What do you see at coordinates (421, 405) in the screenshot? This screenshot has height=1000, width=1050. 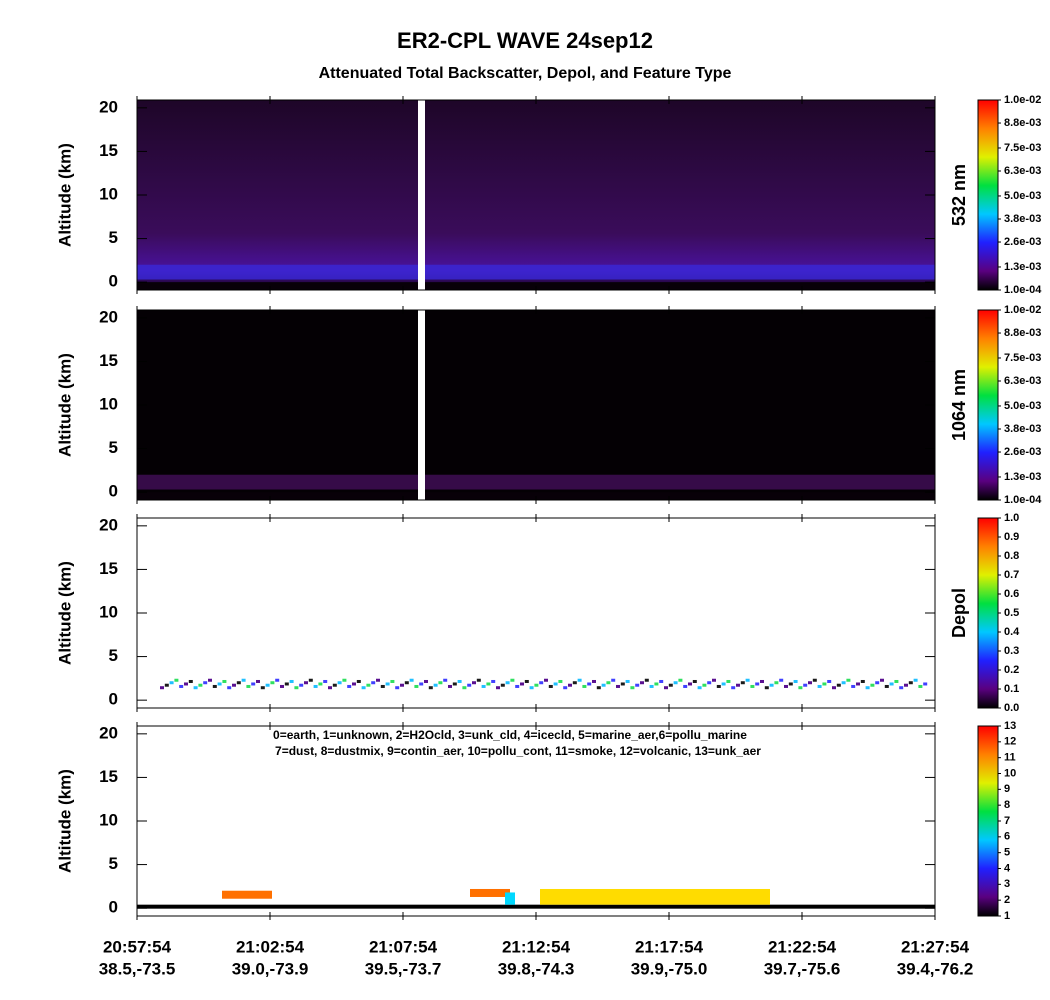 I see `data-gap` at bounding box center [421, 405].